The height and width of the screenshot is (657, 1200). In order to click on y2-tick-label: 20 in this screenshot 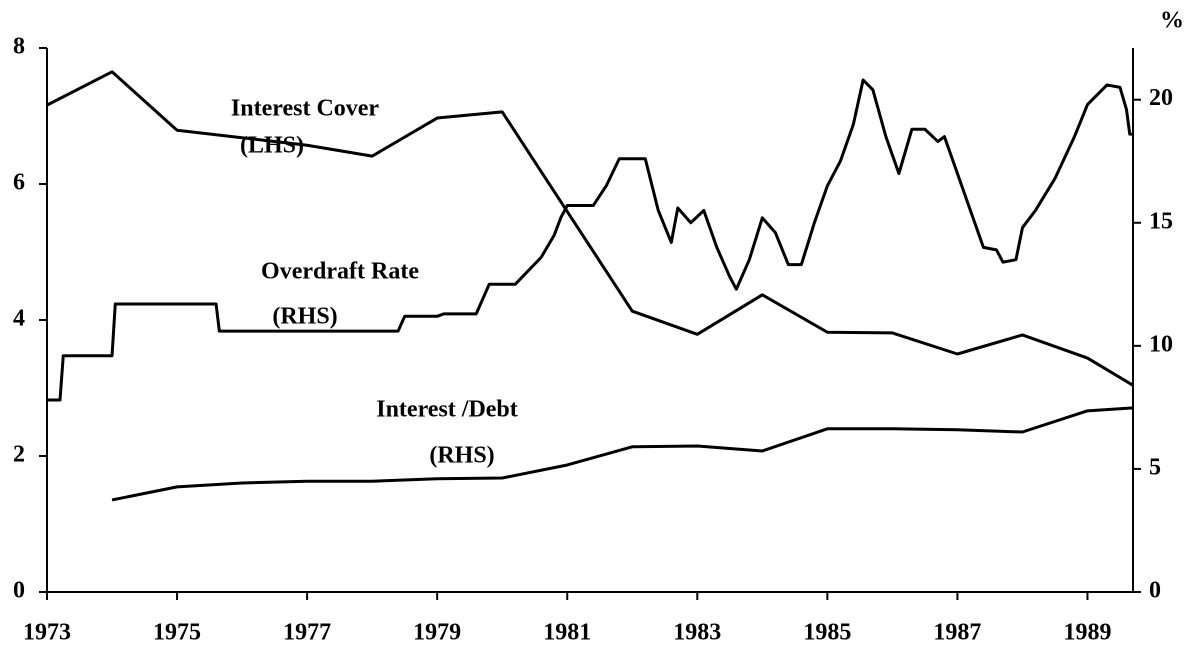, I will do `click(1161, 98)`.